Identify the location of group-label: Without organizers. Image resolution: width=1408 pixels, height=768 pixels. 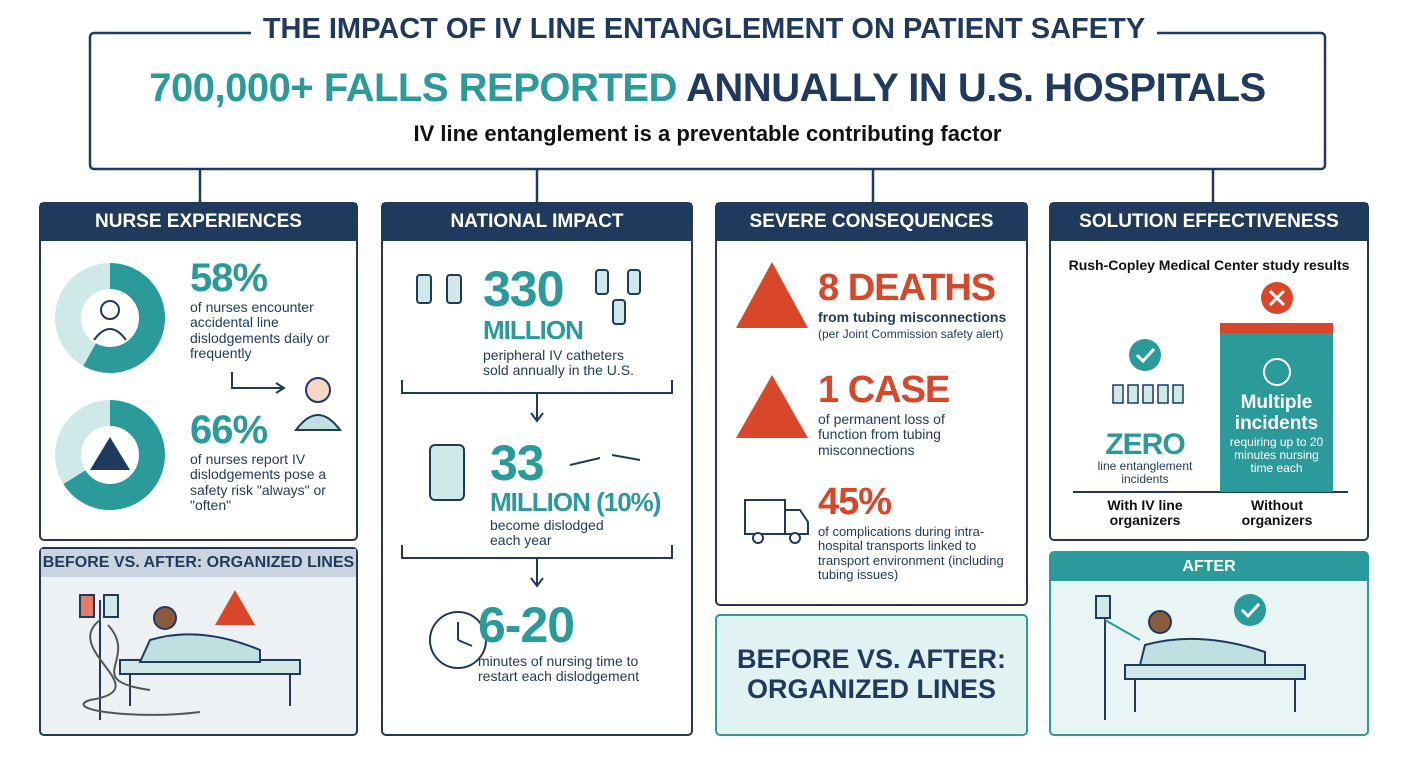
(1277, 513).